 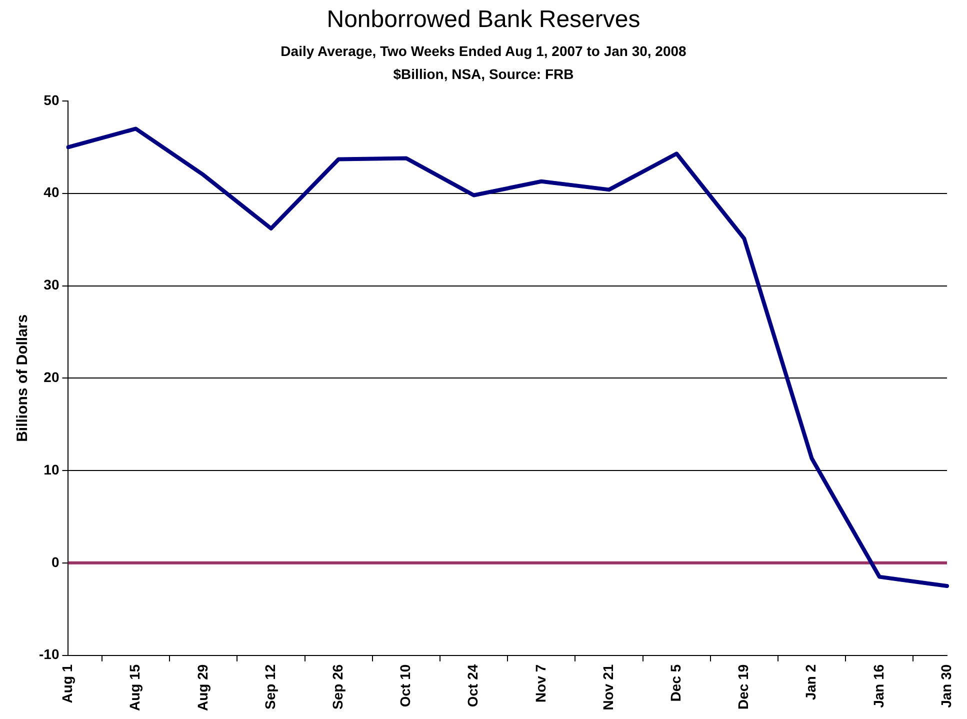 What do you see at coordinates (337, 687) in the screenshot?
I see `x-tick-label: Sep 26` at bounding box center [337, 687].